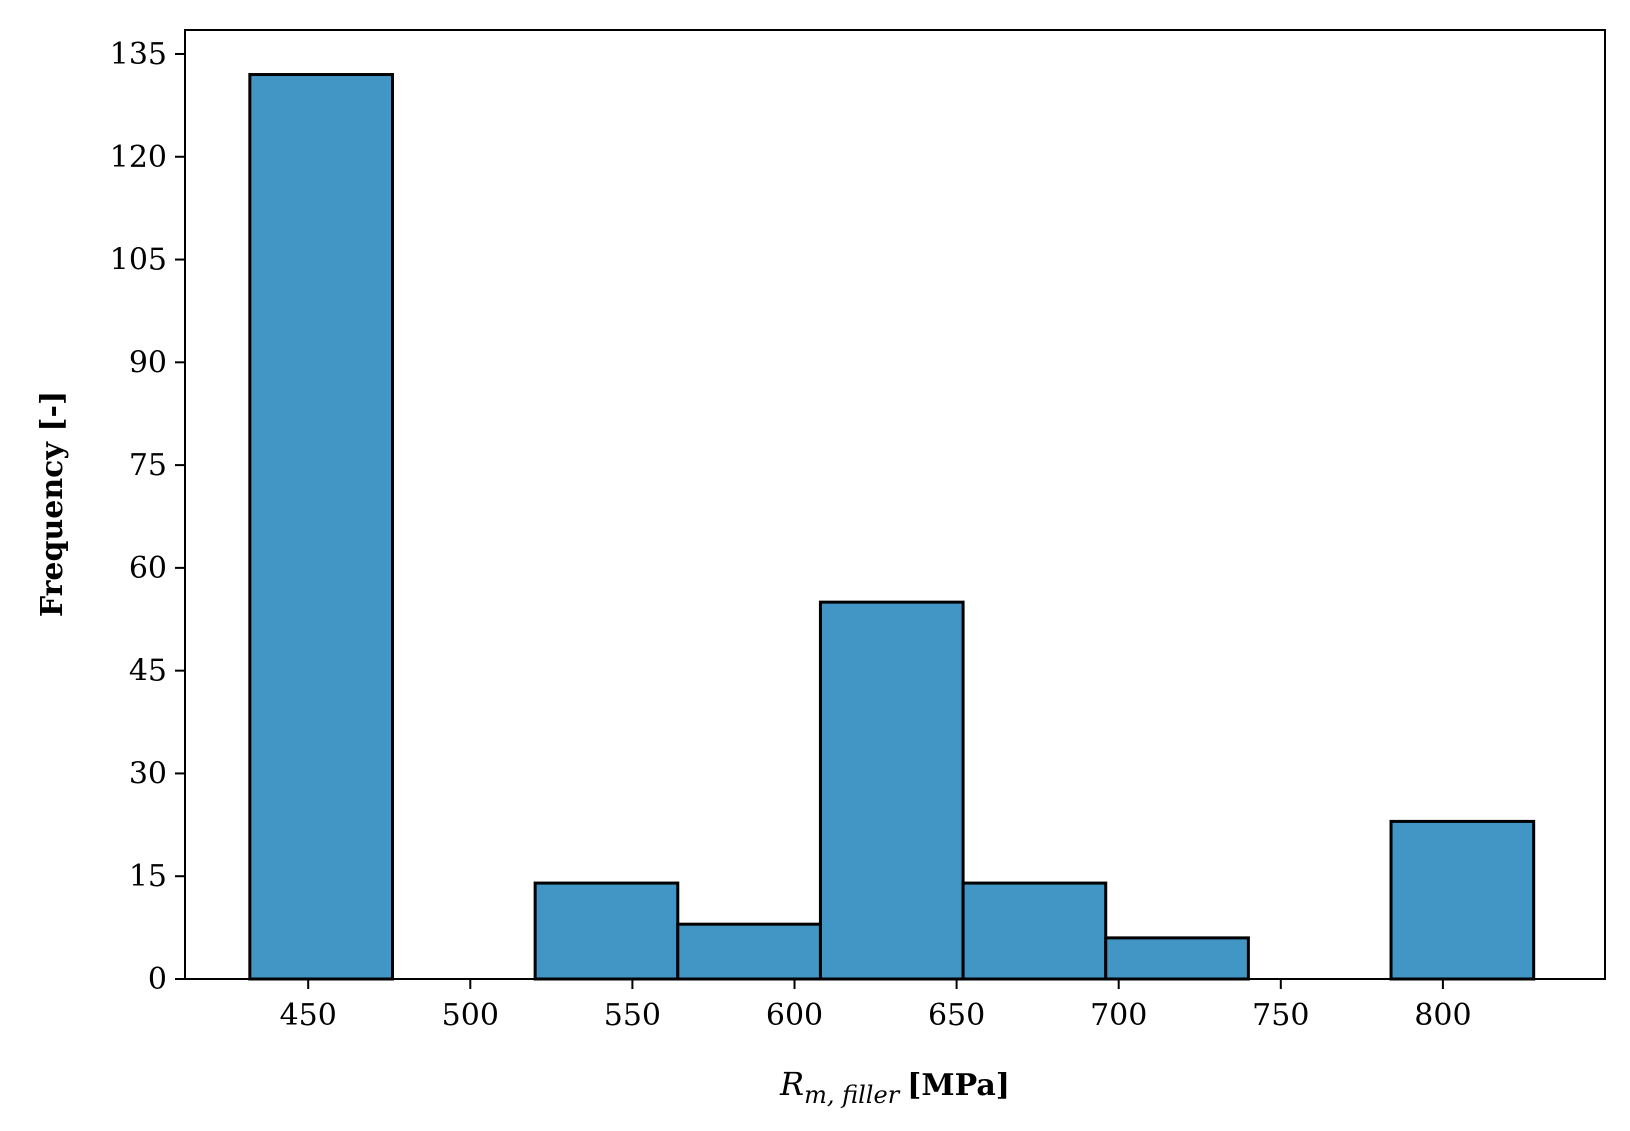  Describe the element at coordinates (1442, 1015) in the screenshot. I see `x-tick-label: 800` at that location.